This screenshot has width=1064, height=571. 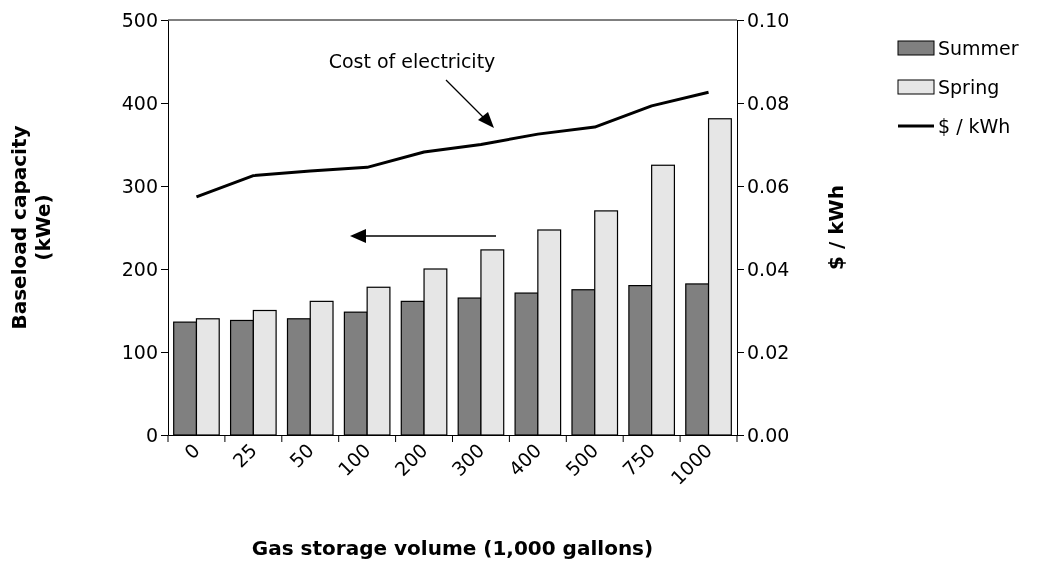 I want to click on x-tick-label: 400, so click(x=525, y=459).